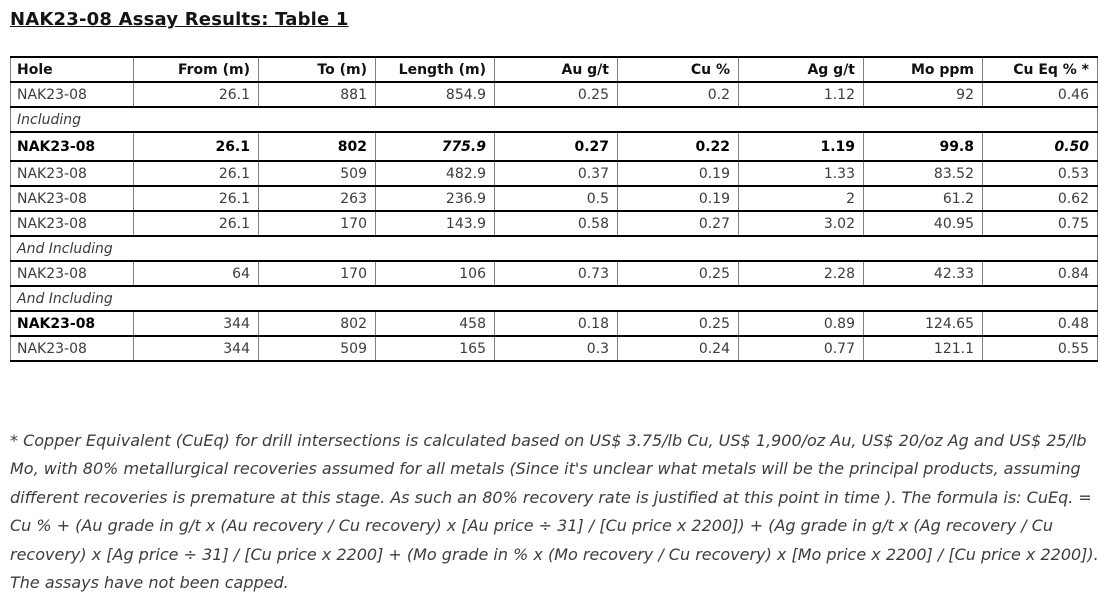  I want to click on cell-value: 165, so click(435, 348).